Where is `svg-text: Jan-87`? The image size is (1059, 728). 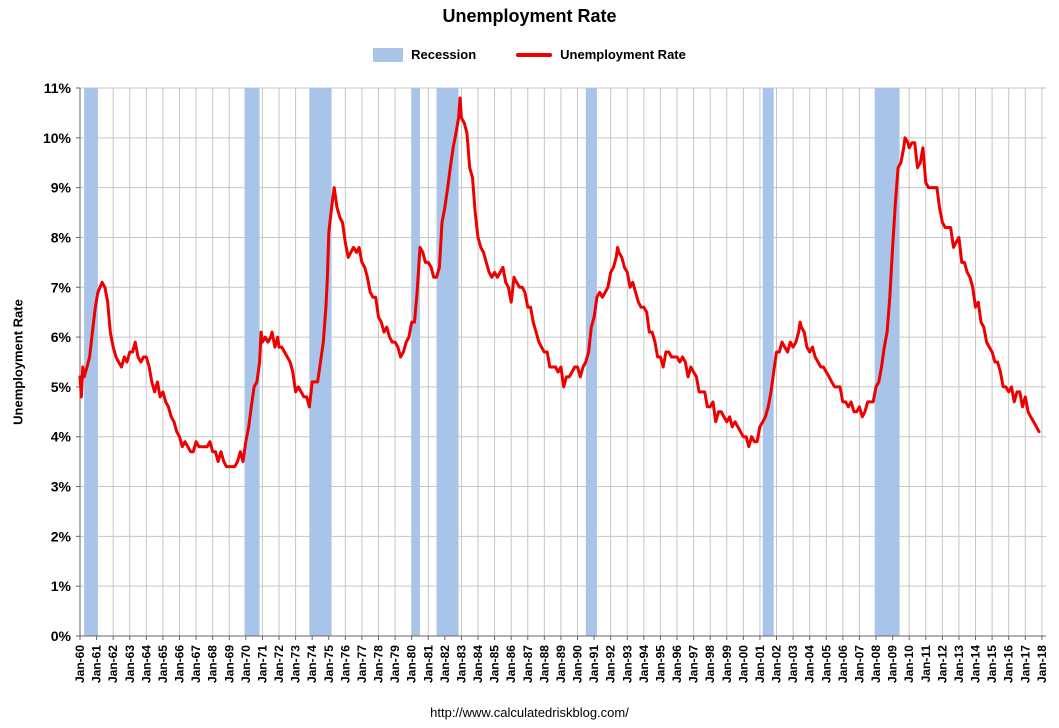 svg-text: Jan-87 is located at coordinates (528, 664).